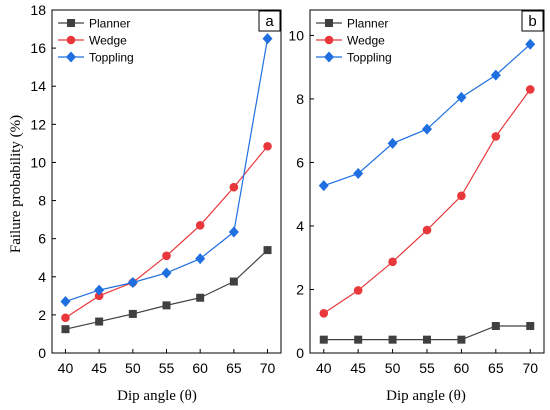 This screenshot has height=410, width=550. I want to click on panel-label: b, so click(532, 21).